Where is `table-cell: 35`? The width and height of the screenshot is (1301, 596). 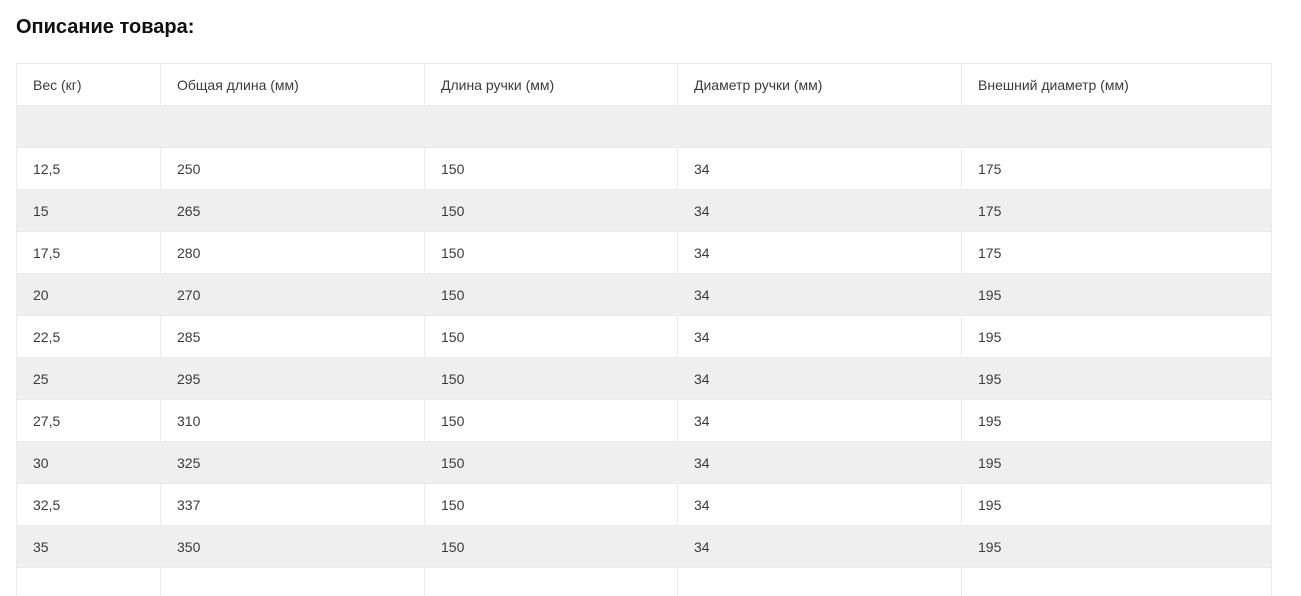
table-cell: 35 is located at coordinates (88, 546).